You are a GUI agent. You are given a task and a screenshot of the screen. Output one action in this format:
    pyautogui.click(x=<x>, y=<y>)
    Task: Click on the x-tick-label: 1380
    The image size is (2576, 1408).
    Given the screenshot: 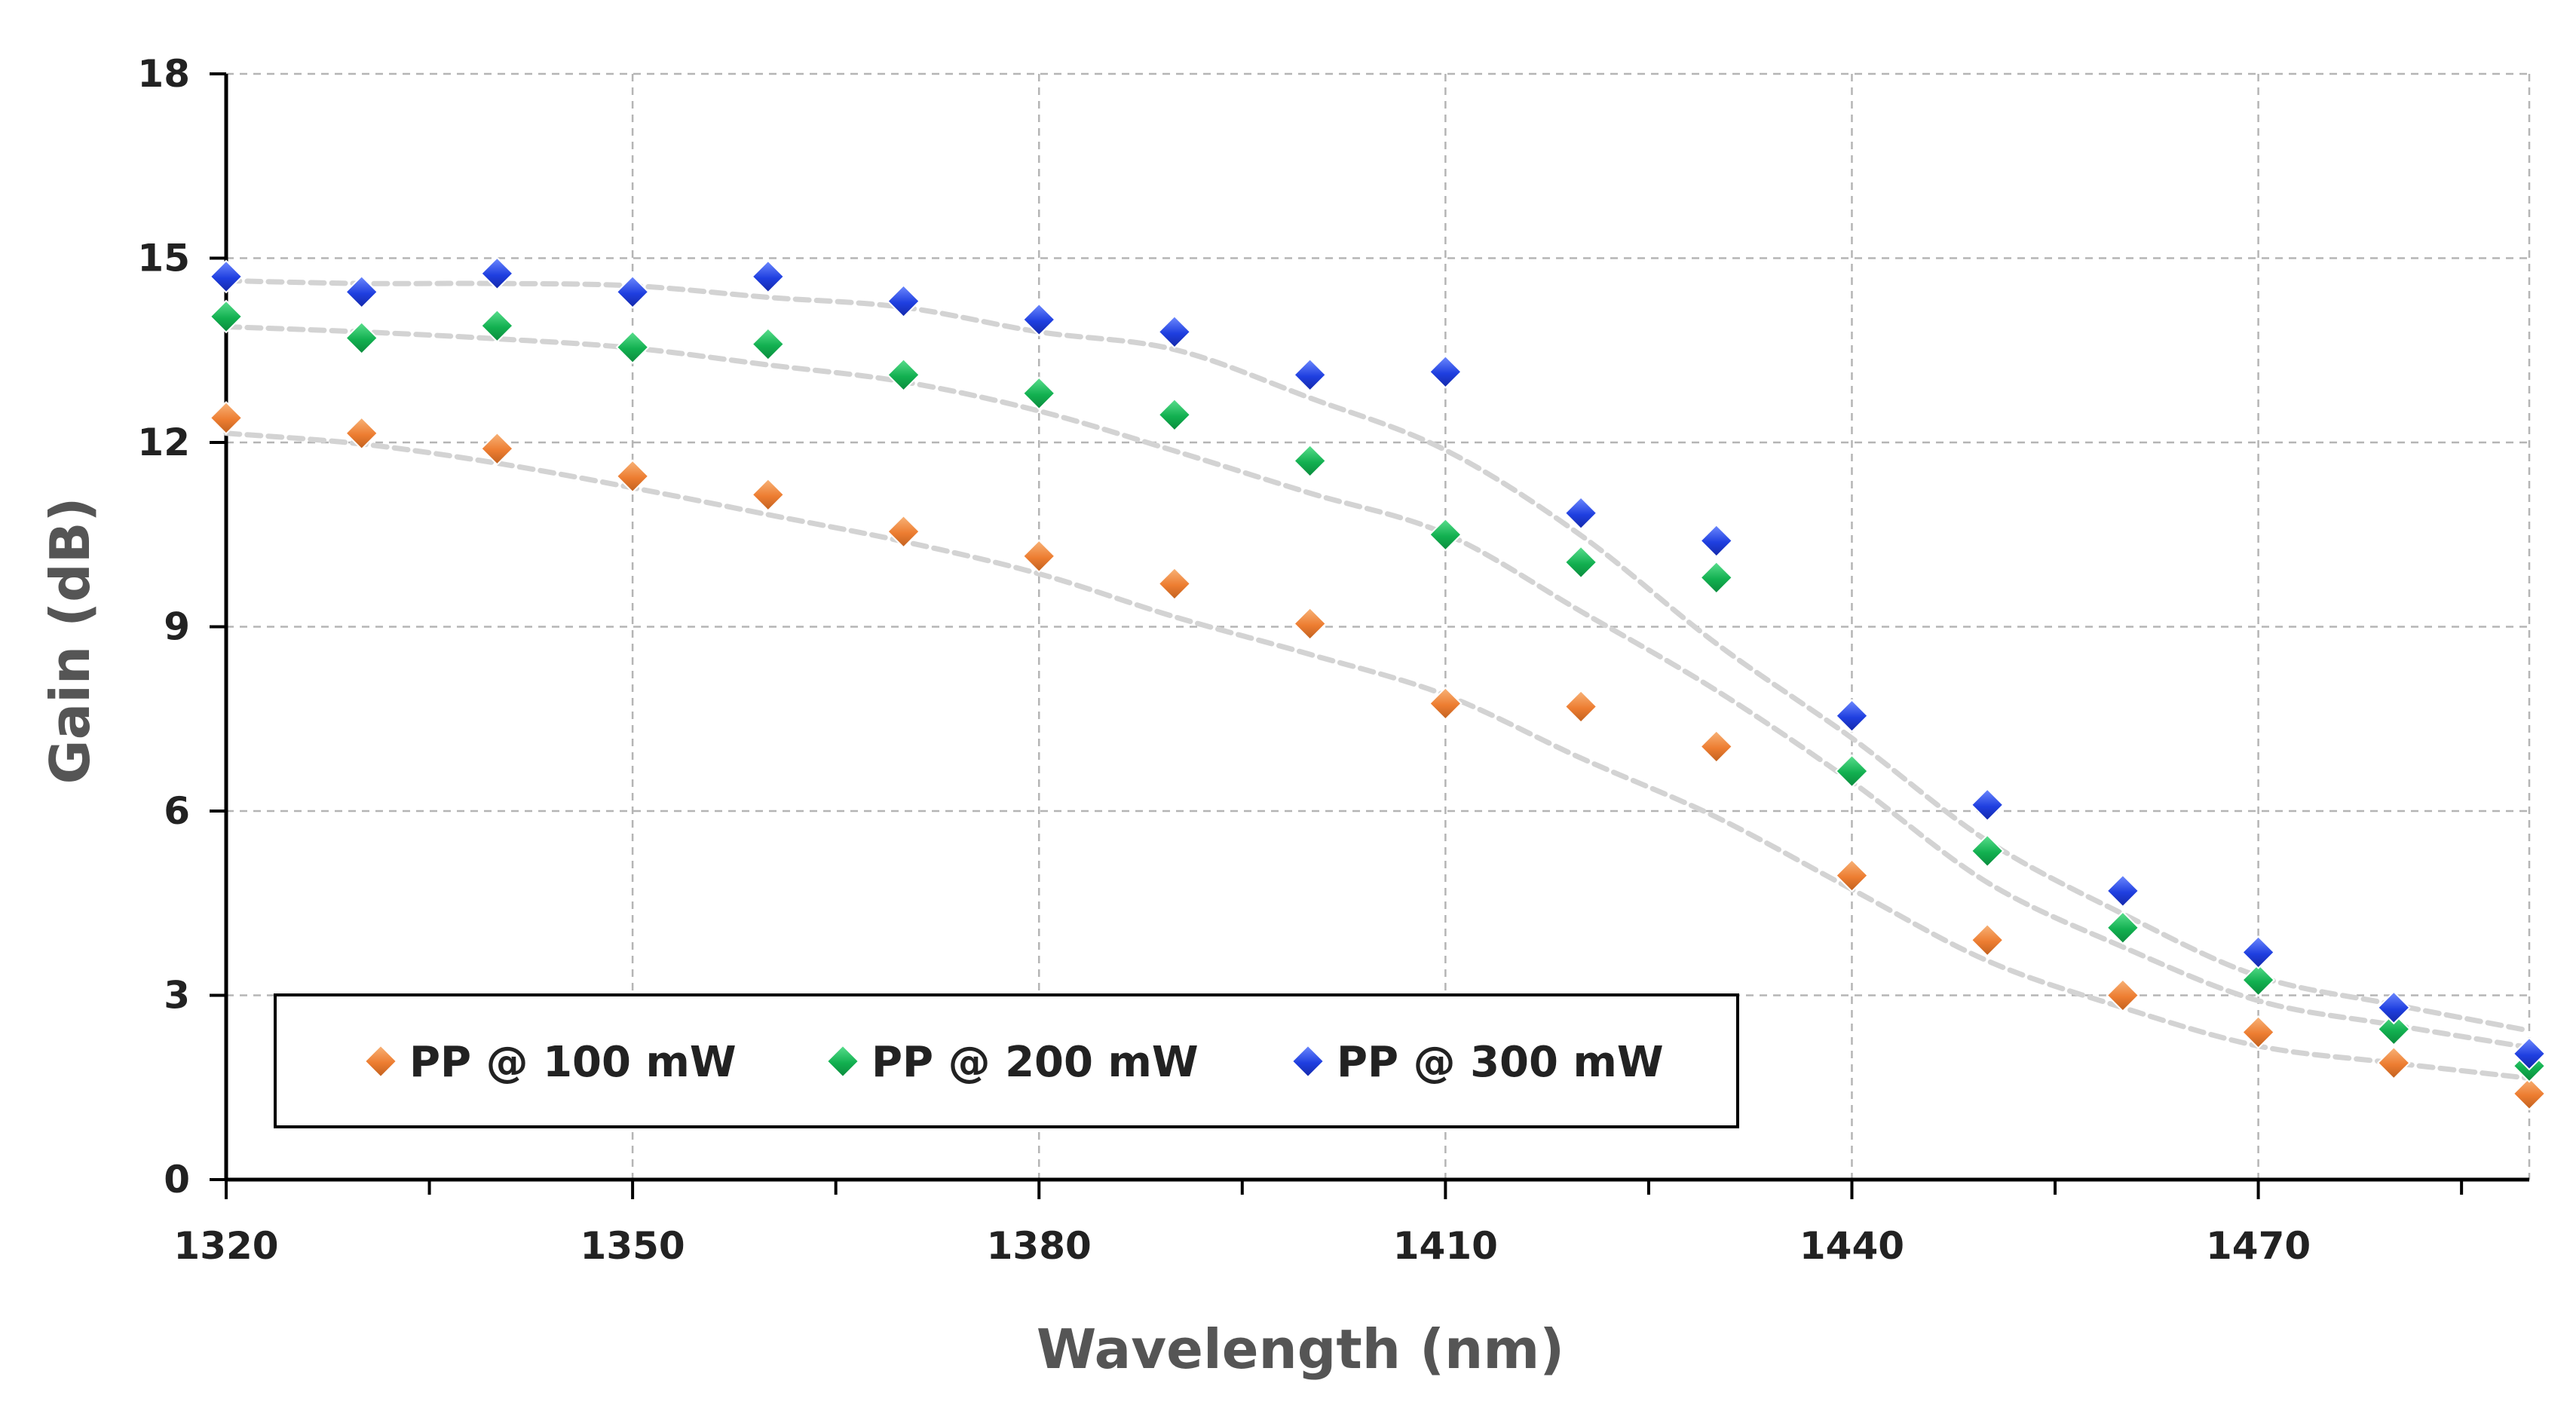 What is the action you would take?
    pyautogui.click(x=1039, y=1246)
    